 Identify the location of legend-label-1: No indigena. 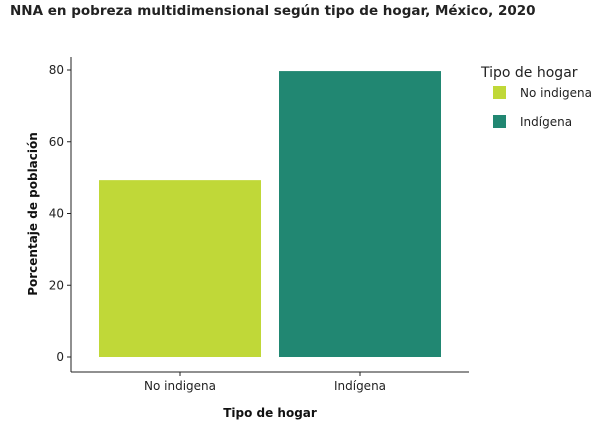
(556, 93).